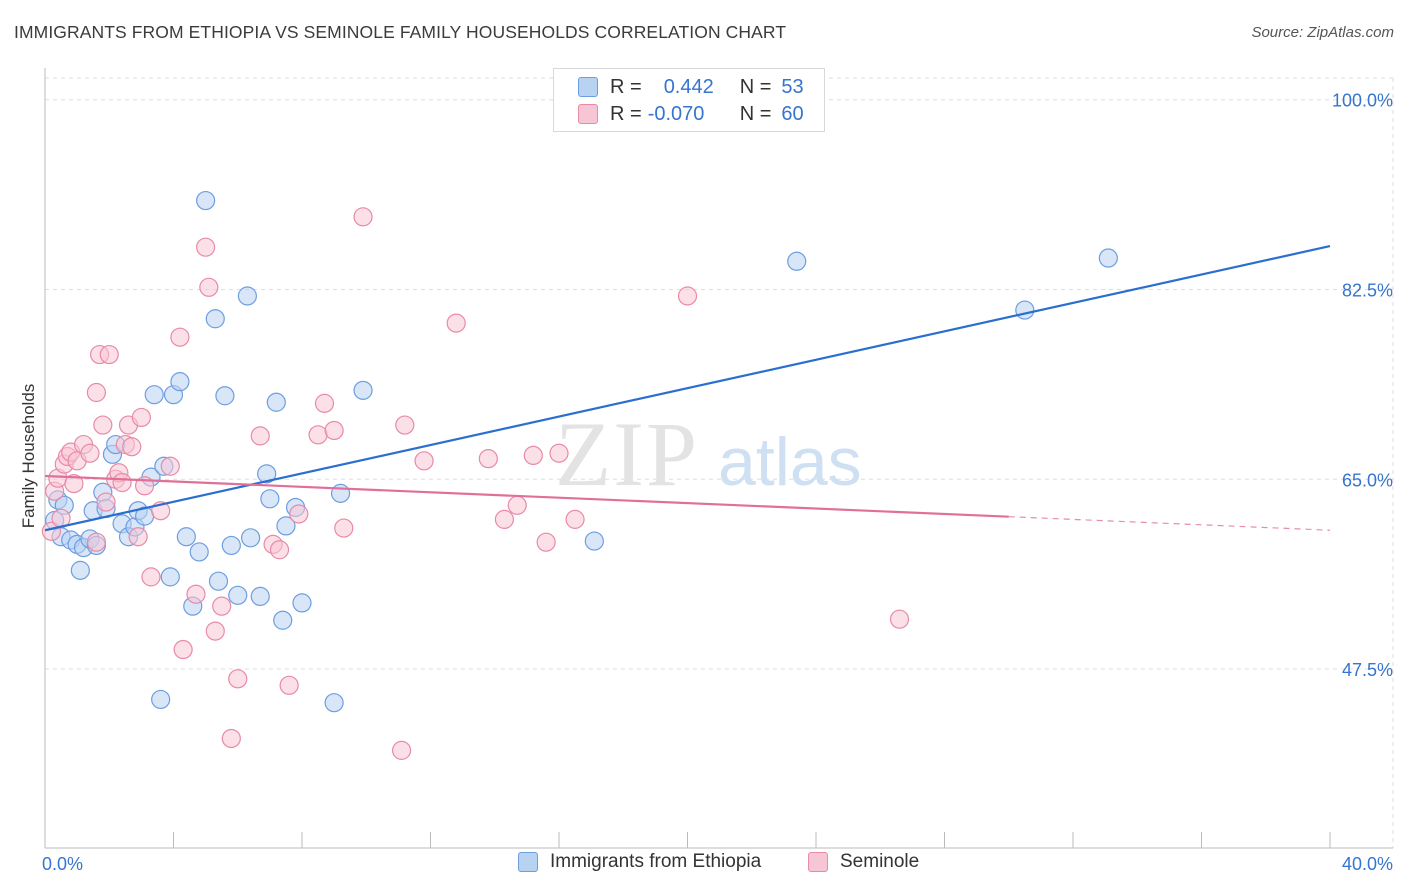  I want to click on legend-item-seminole: Seminole, so click(863, 862).